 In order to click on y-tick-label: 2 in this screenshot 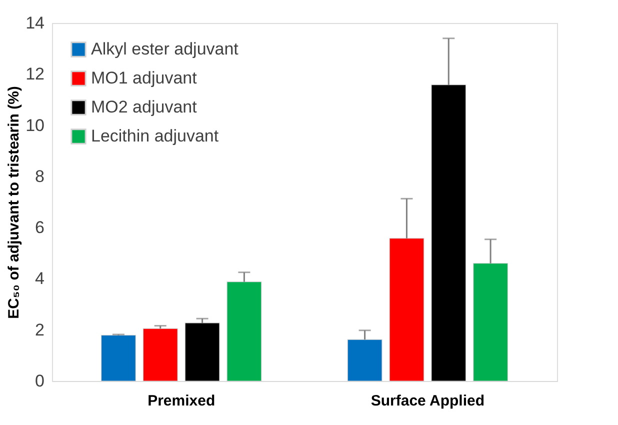, I will do `click(39, 330)`.